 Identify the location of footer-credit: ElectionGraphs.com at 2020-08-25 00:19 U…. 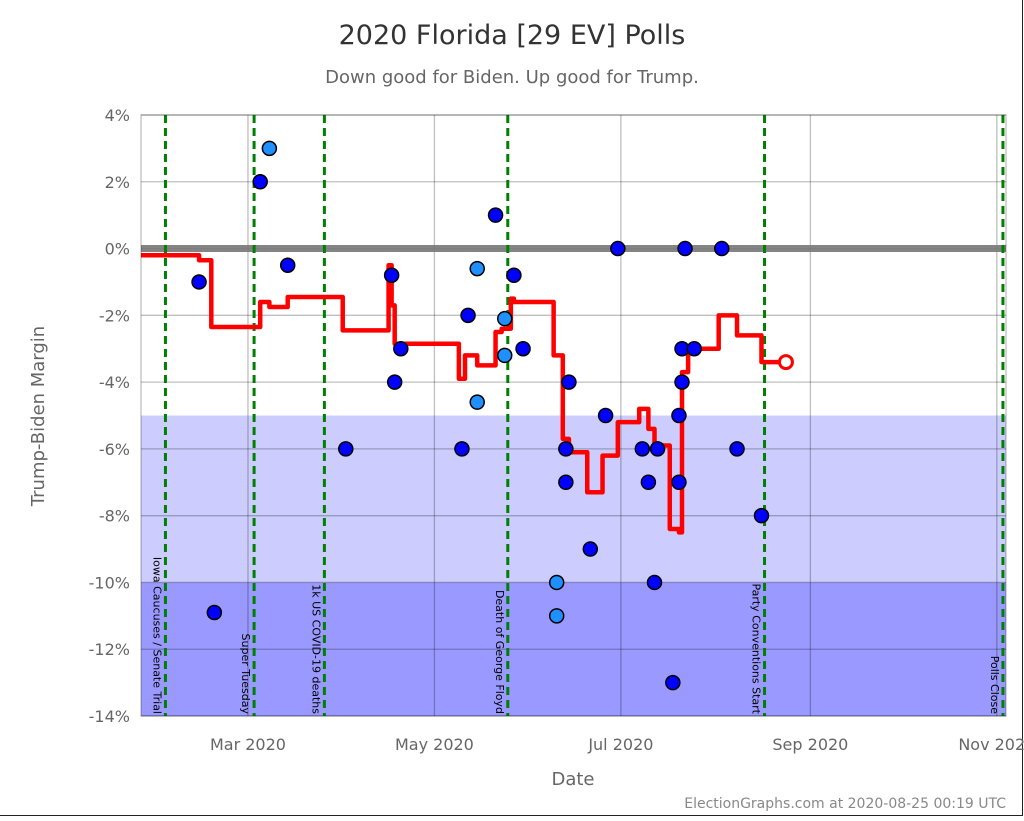
(845, 804).